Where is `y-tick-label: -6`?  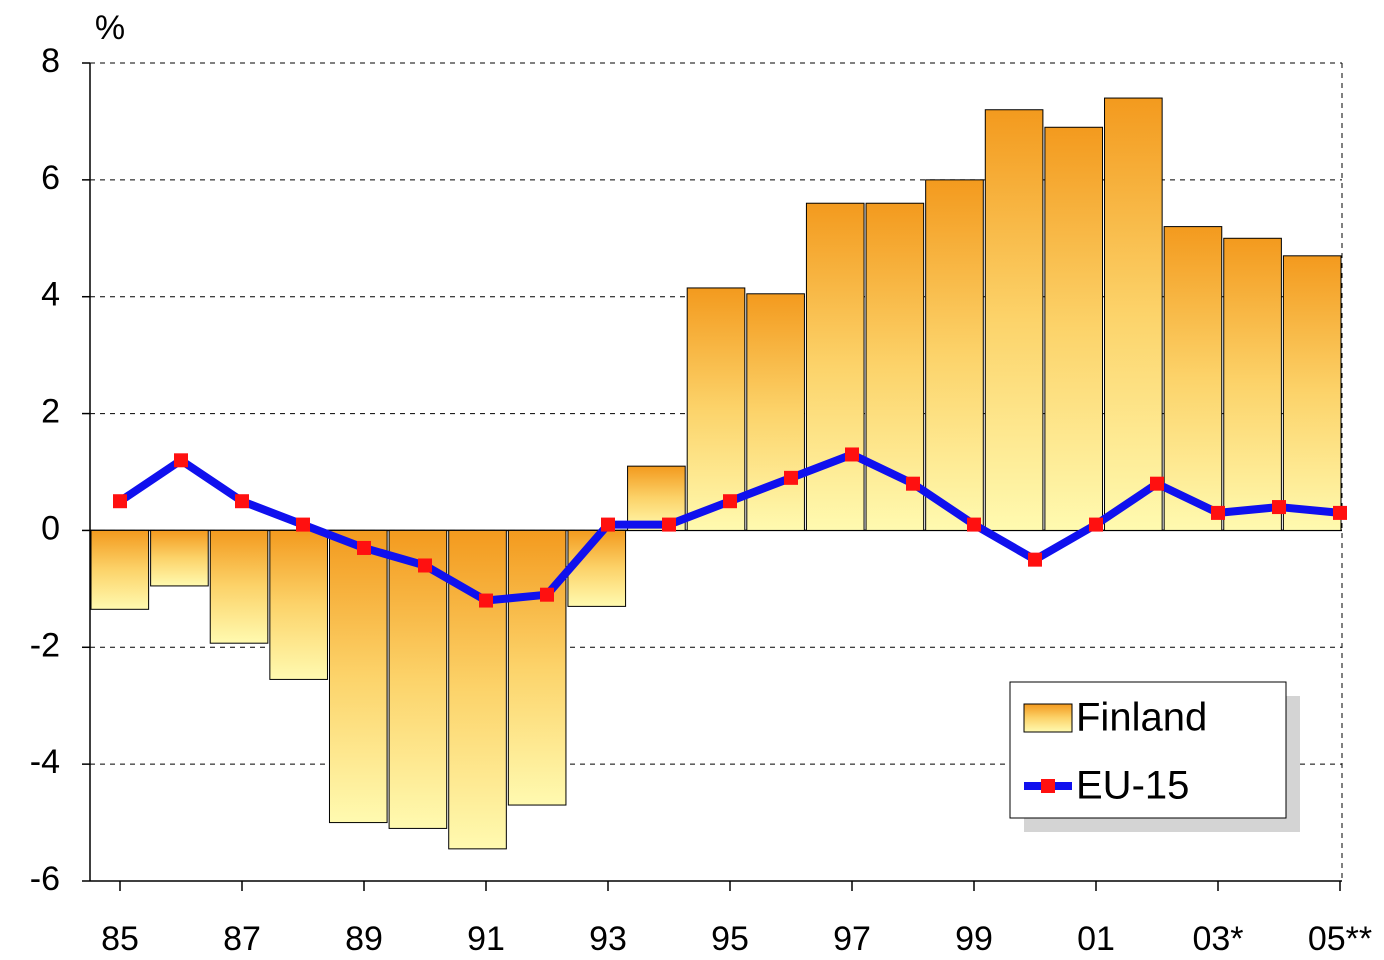 y-tick-label: -6 is located at coordinates (45, 879).